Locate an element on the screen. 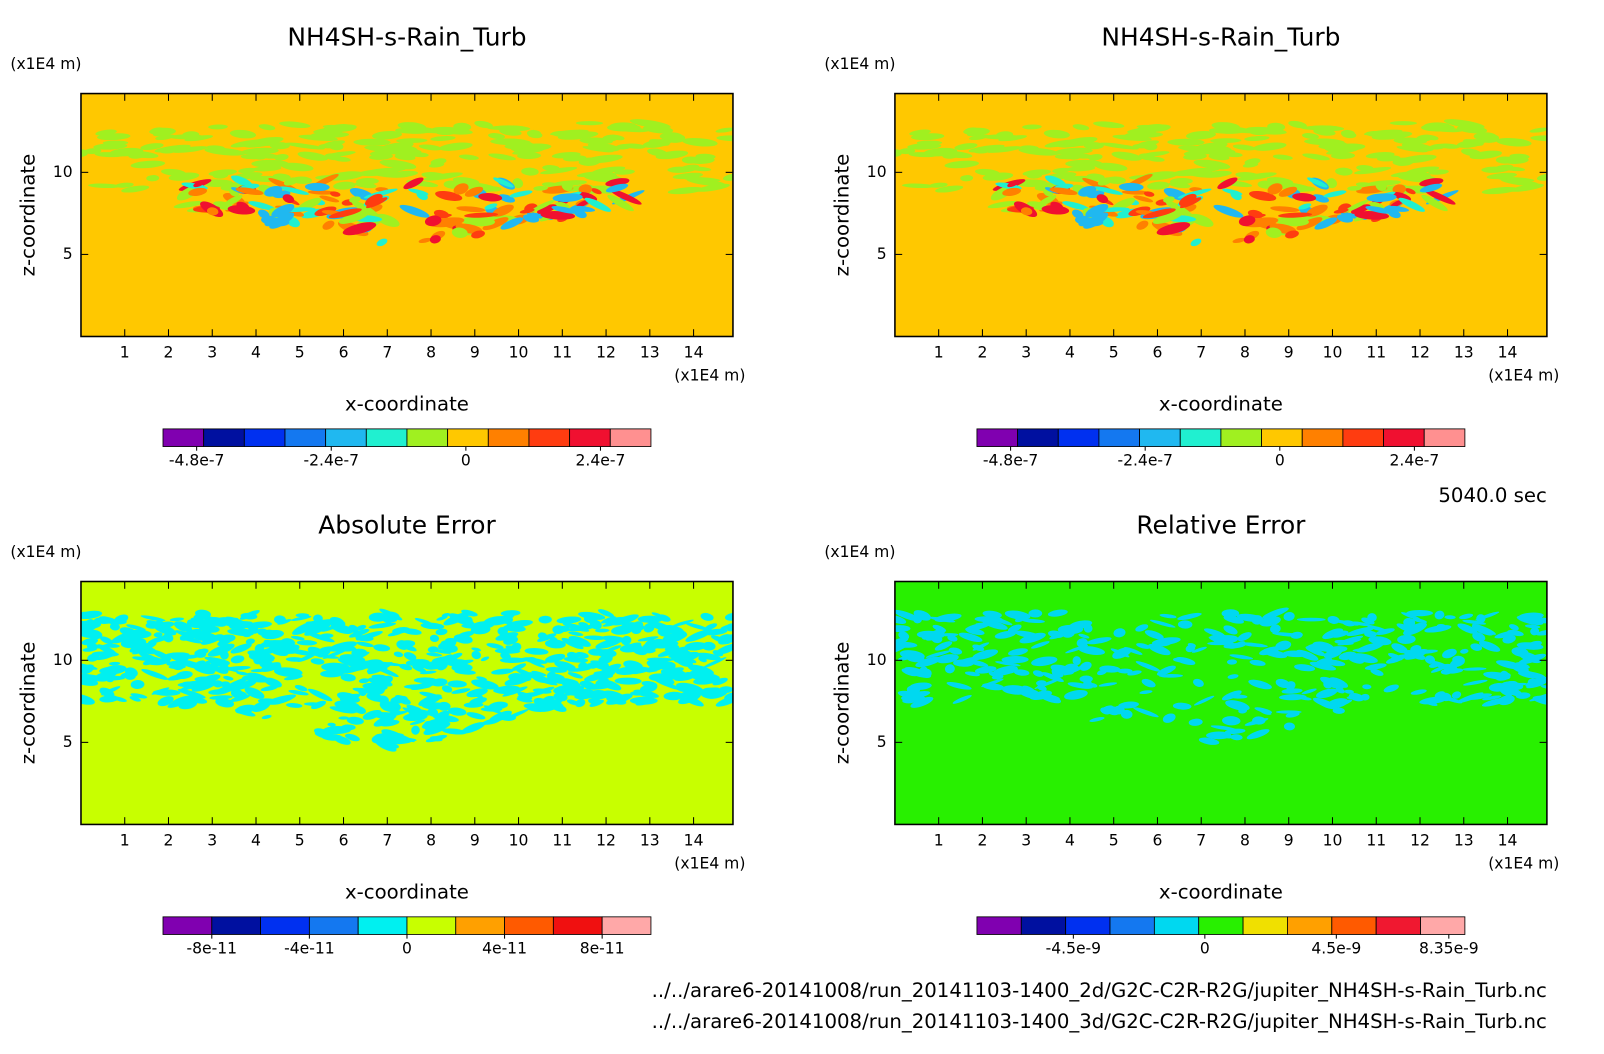  x-axis-label: x-coordinate is located at coordinates (407, 404).